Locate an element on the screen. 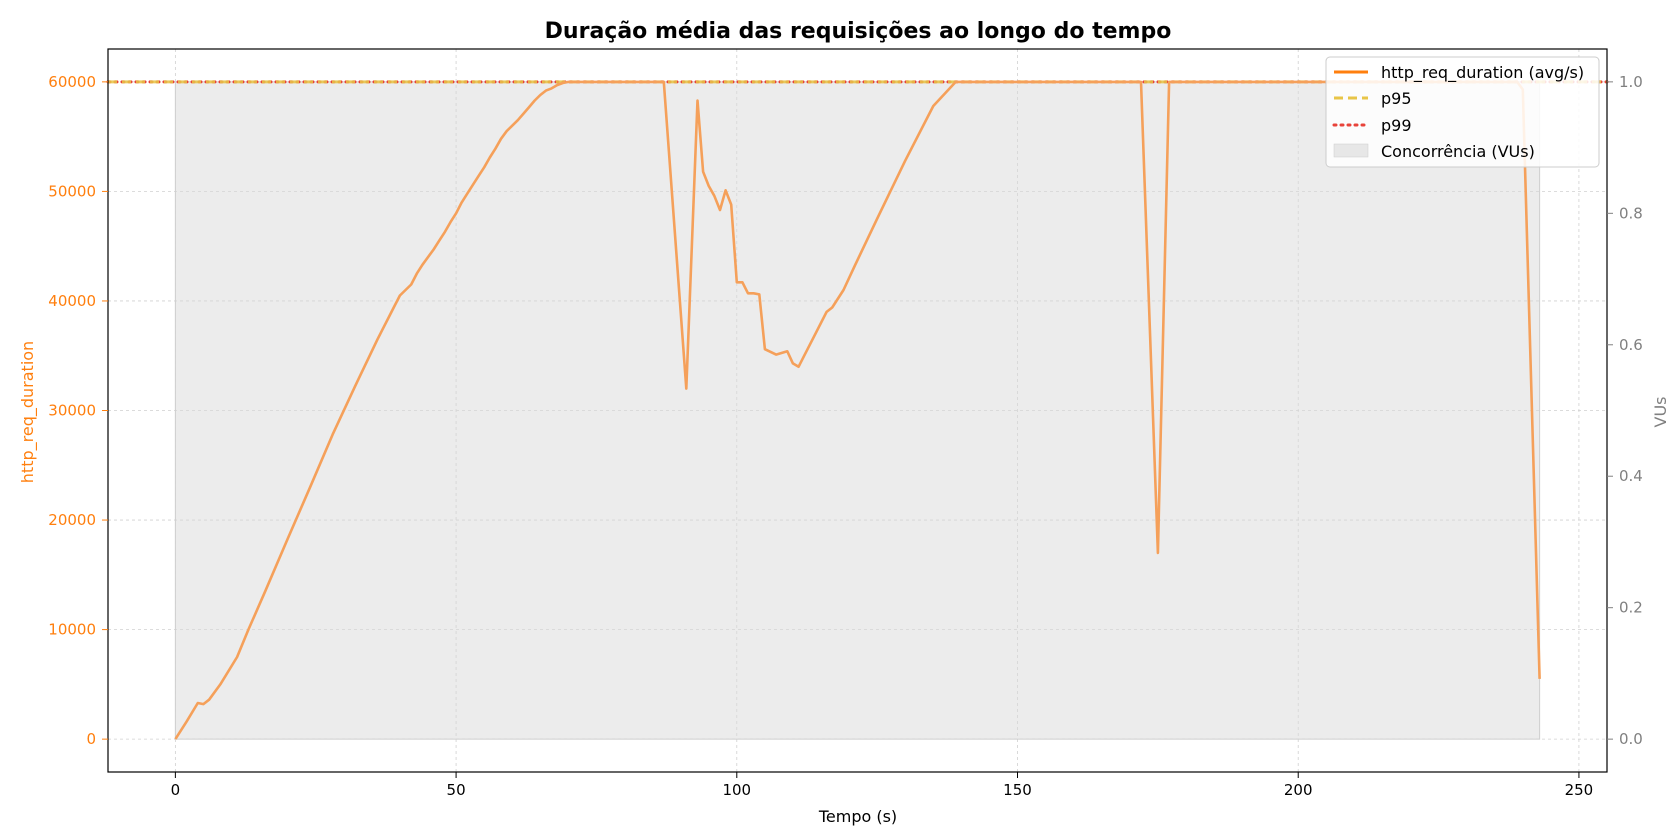 The width and height of the screenshot is (1680, 840). legend-box is located at coordinates (1462, 112).